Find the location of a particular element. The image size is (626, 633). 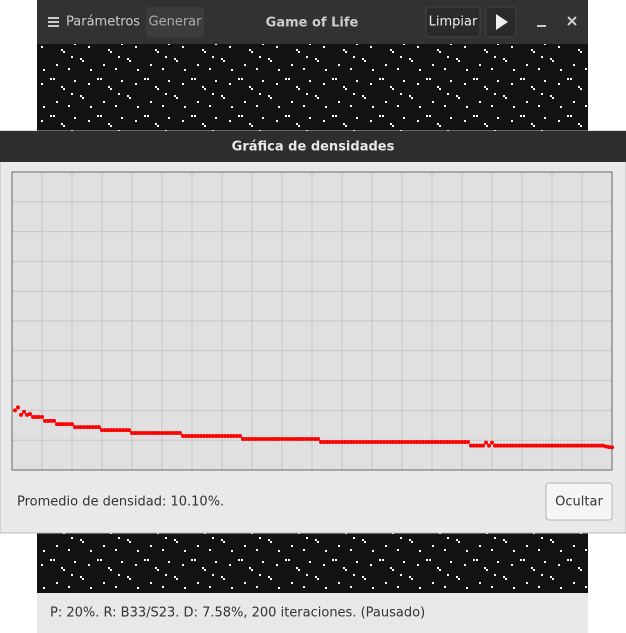

play-icon is located at coordinates (502, 22).